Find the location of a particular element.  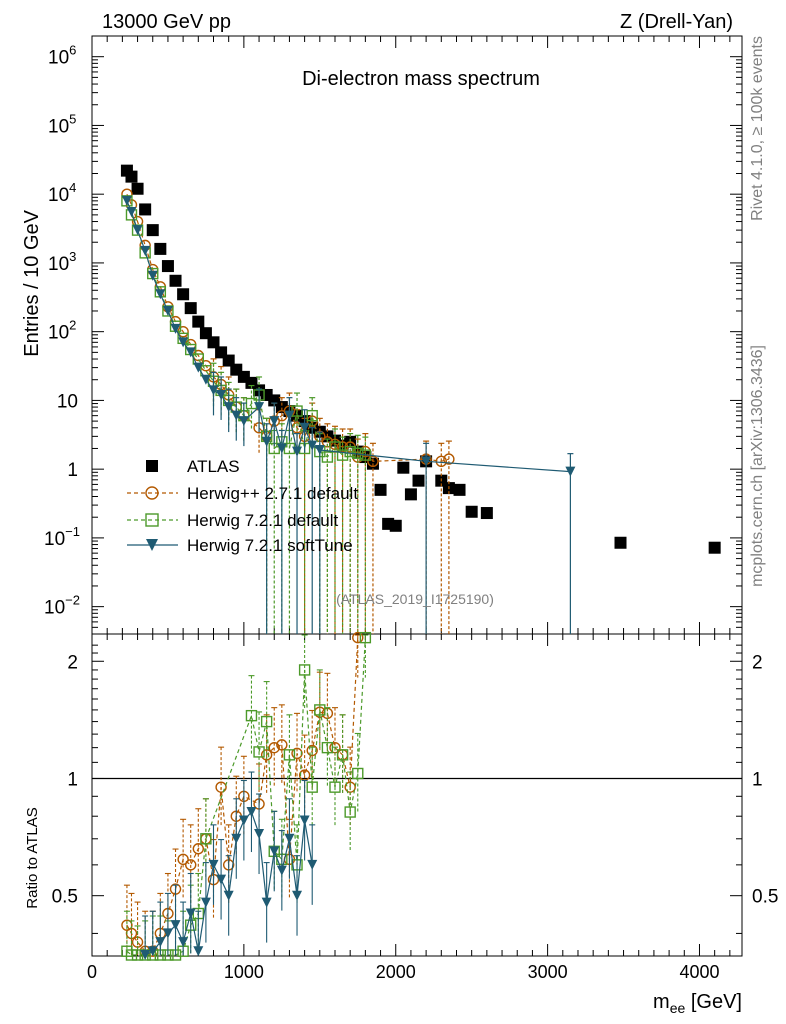

chart-title: Di-electron mass spectrum is located at coordinates (421, 79).